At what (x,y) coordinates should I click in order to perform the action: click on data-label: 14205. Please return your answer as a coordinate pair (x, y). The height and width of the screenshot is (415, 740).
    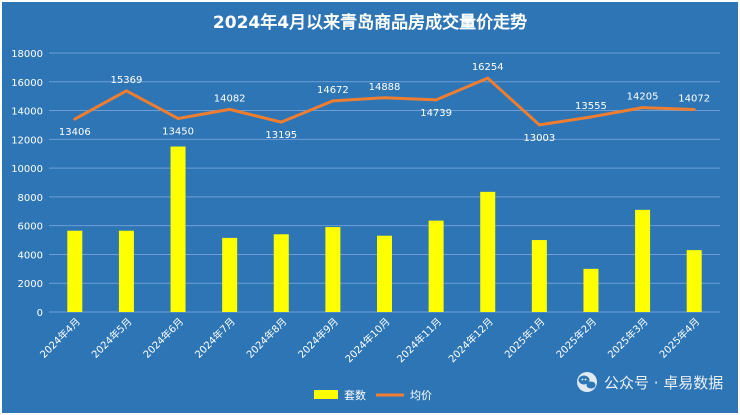
    Looking at the image, I should click on (643, 97).